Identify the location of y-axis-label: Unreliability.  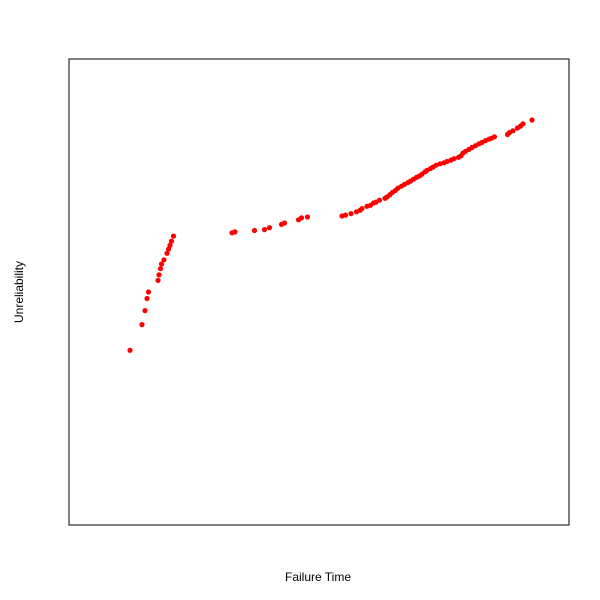
(19, 292).